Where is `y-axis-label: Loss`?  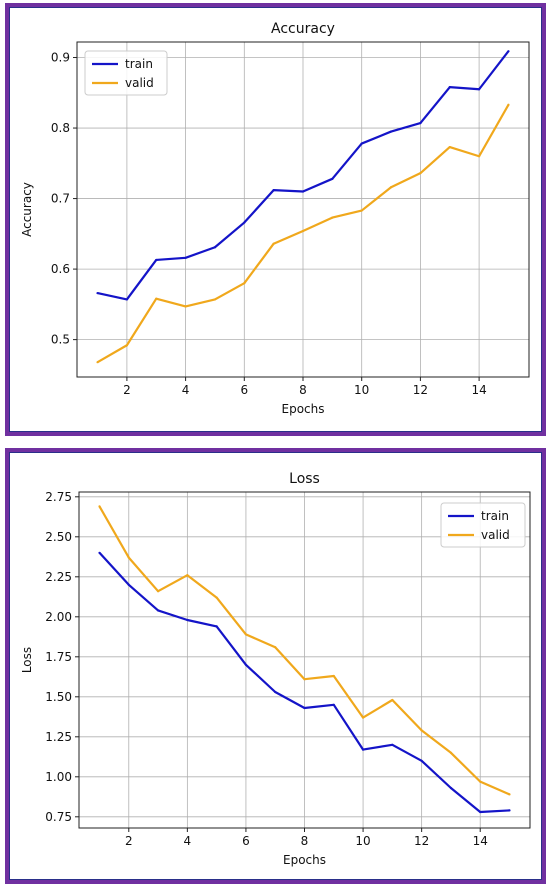
y-axis-label: Loss is located at coordinates (27, 660).